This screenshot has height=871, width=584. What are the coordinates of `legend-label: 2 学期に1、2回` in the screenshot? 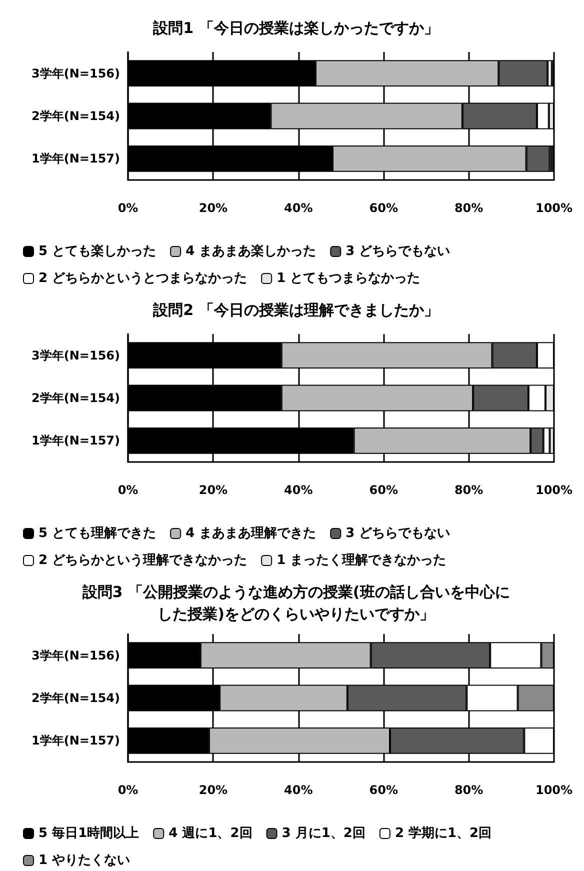 It's located at (443, 833).